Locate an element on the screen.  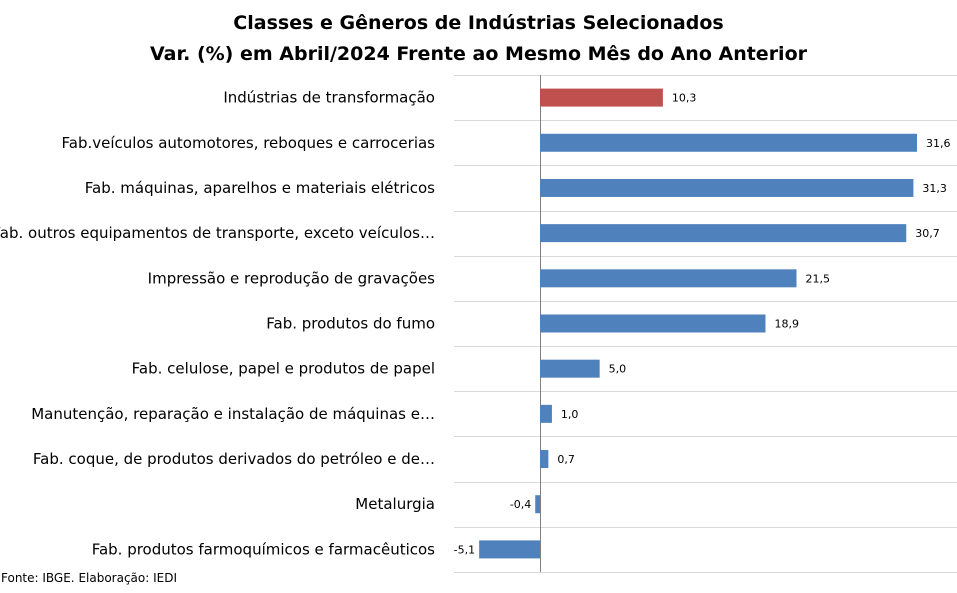
value-label: 0,7 is located at coordinates (566, 459).